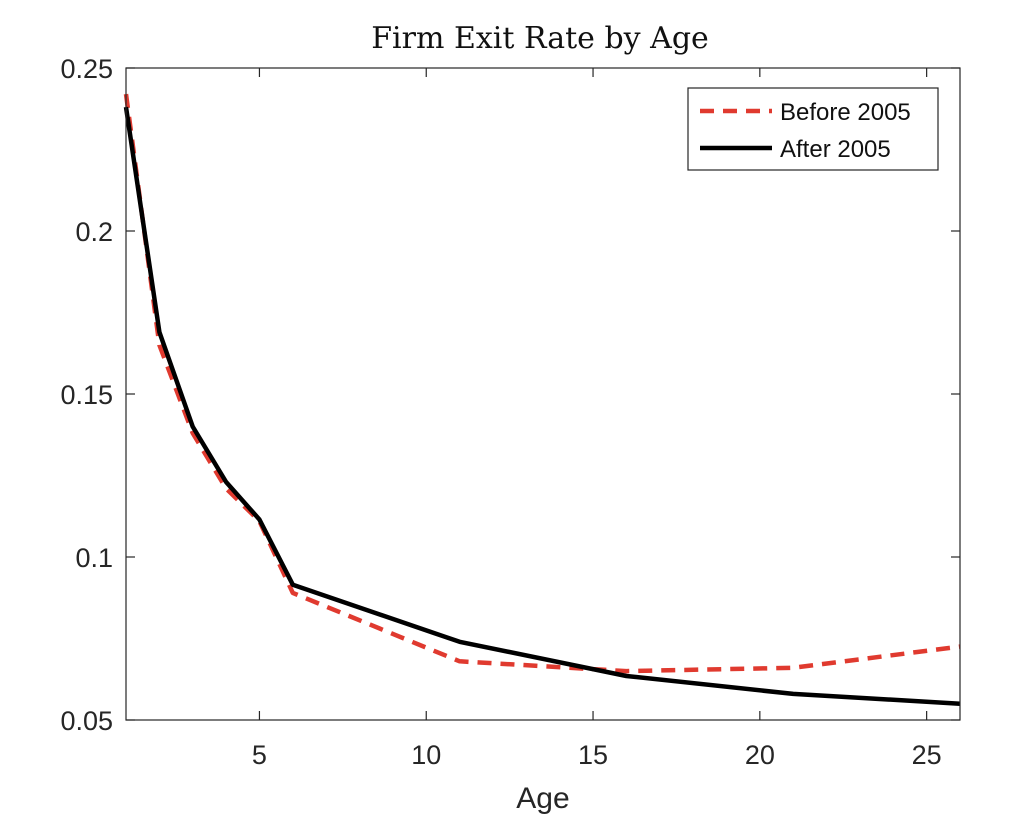  What do you see at coordinates (86, 395) in the screenshot?
I see `y-tick-label: 0.15` at bounding box center [86, 395].